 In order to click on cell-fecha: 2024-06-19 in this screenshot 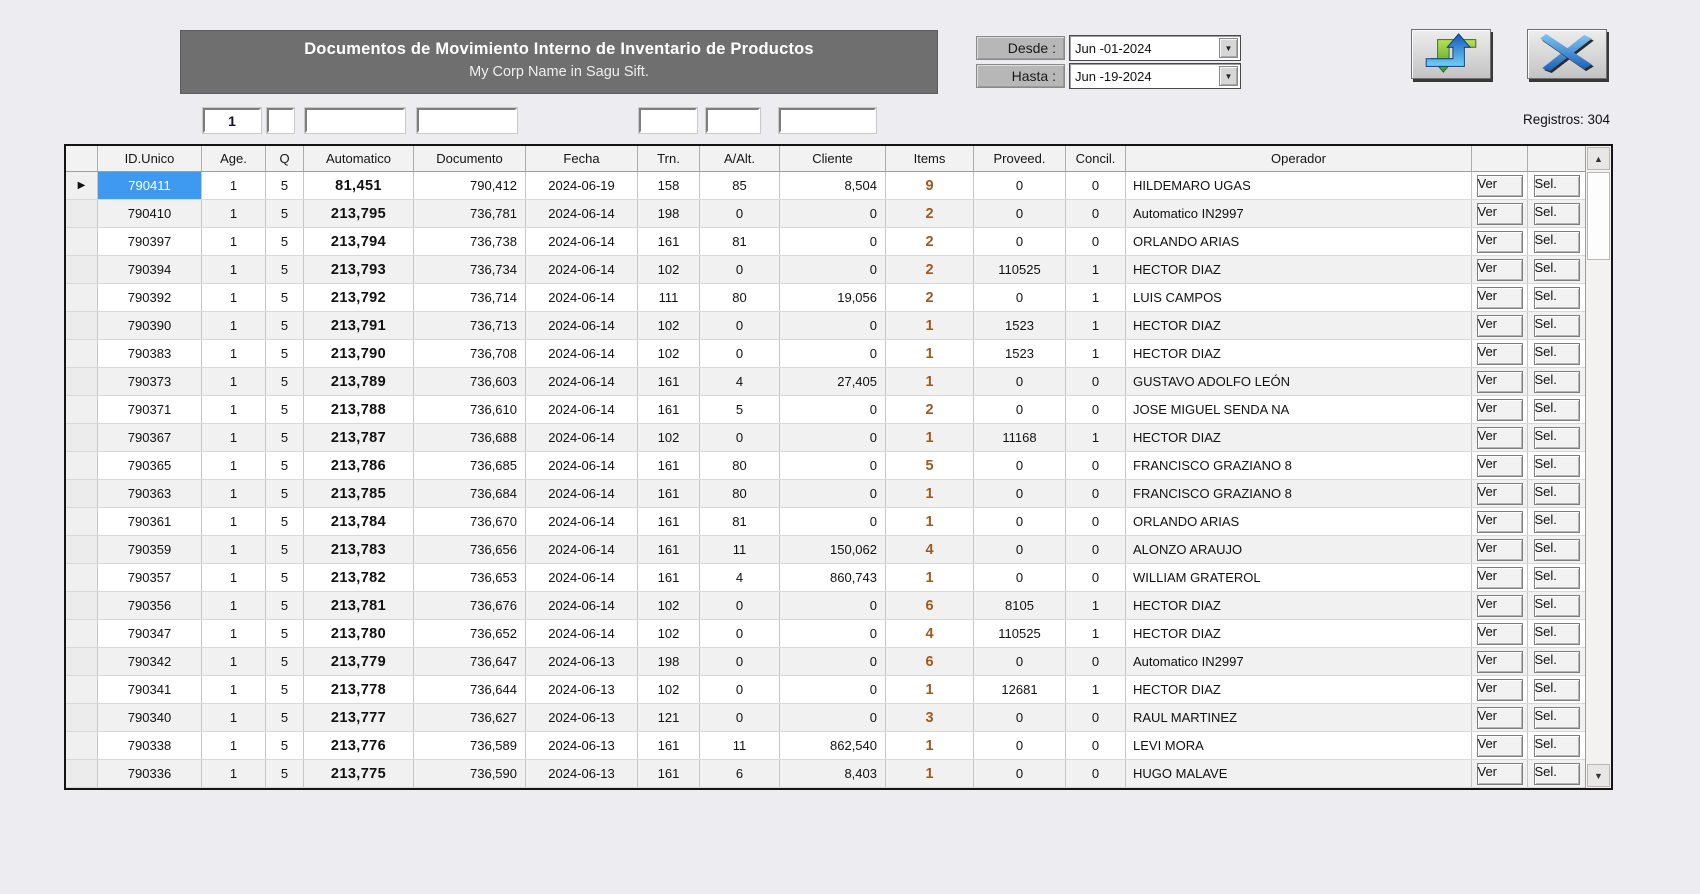, I will do `click(581, 185)`.